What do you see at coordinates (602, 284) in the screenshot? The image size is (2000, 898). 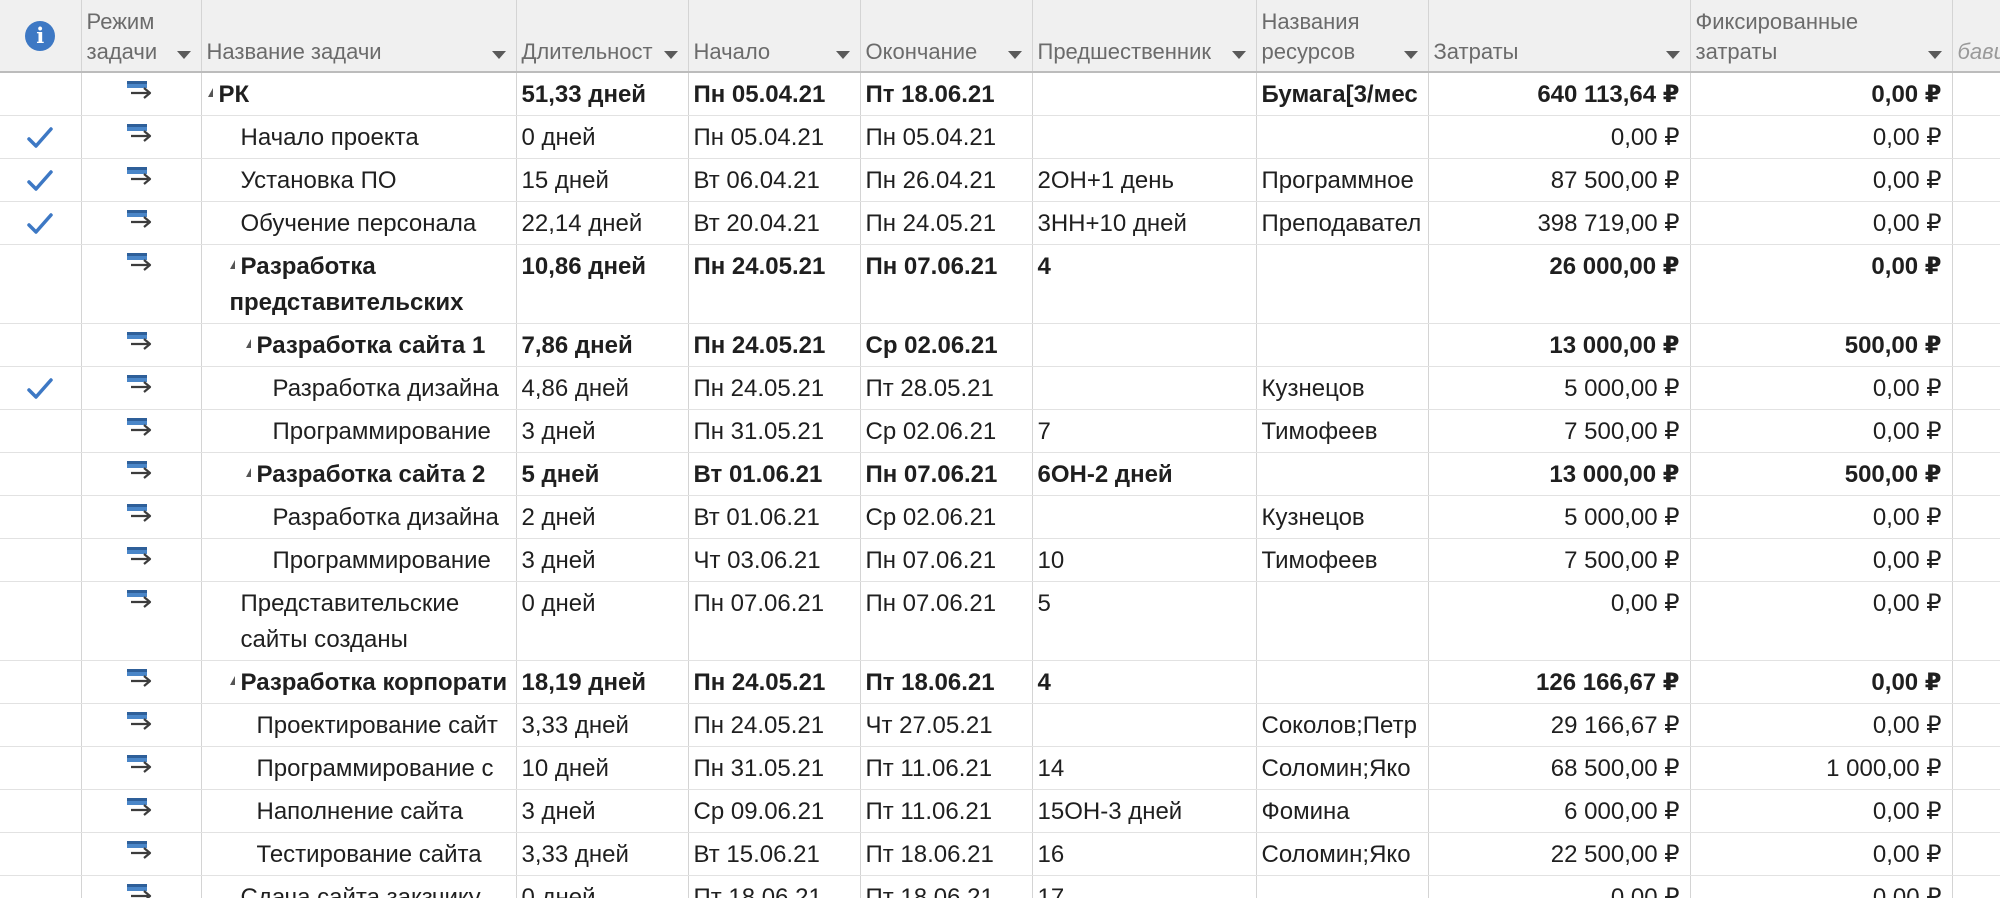 I see `duration-cell: 10,86 дней` at bounding box center [602, 284].